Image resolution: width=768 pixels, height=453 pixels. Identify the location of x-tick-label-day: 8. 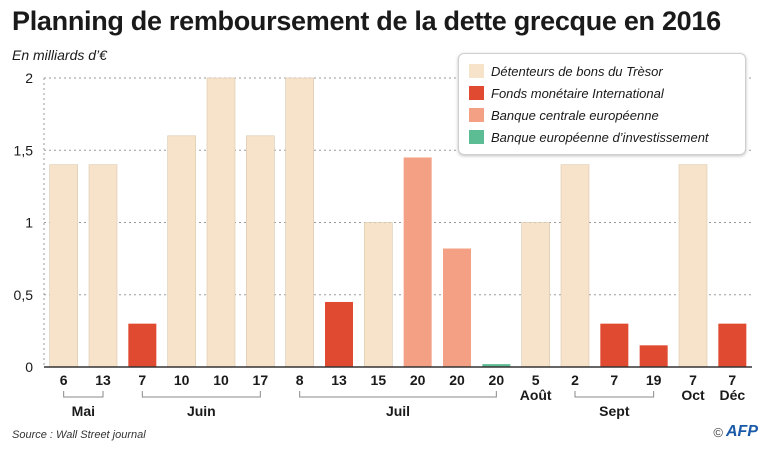
(300, 380).